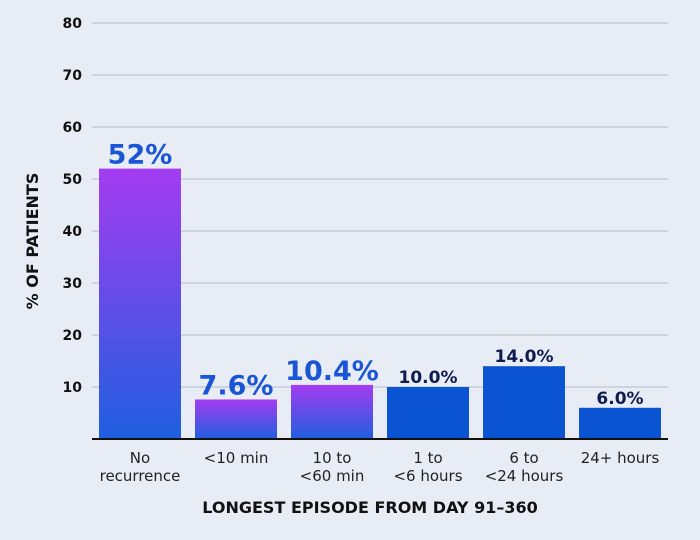  I want to click on category-label-line: <60 min, so click(332, 476).